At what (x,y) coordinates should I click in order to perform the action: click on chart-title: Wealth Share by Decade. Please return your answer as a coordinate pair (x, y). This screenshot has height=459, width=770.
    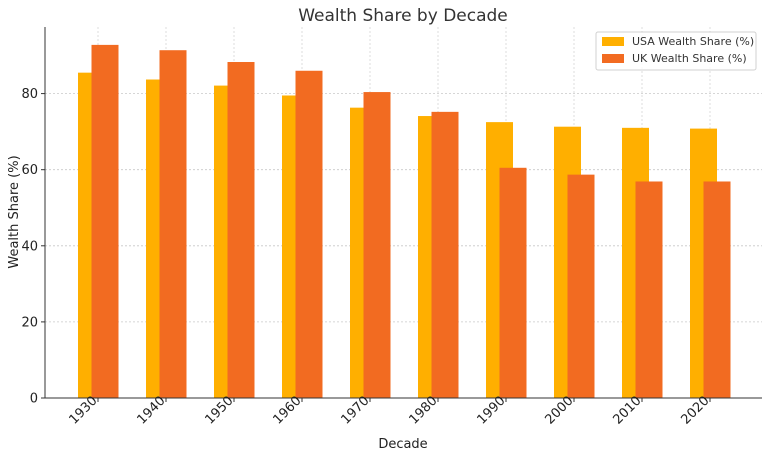
    Looking at the image, I should click on (403, 16).